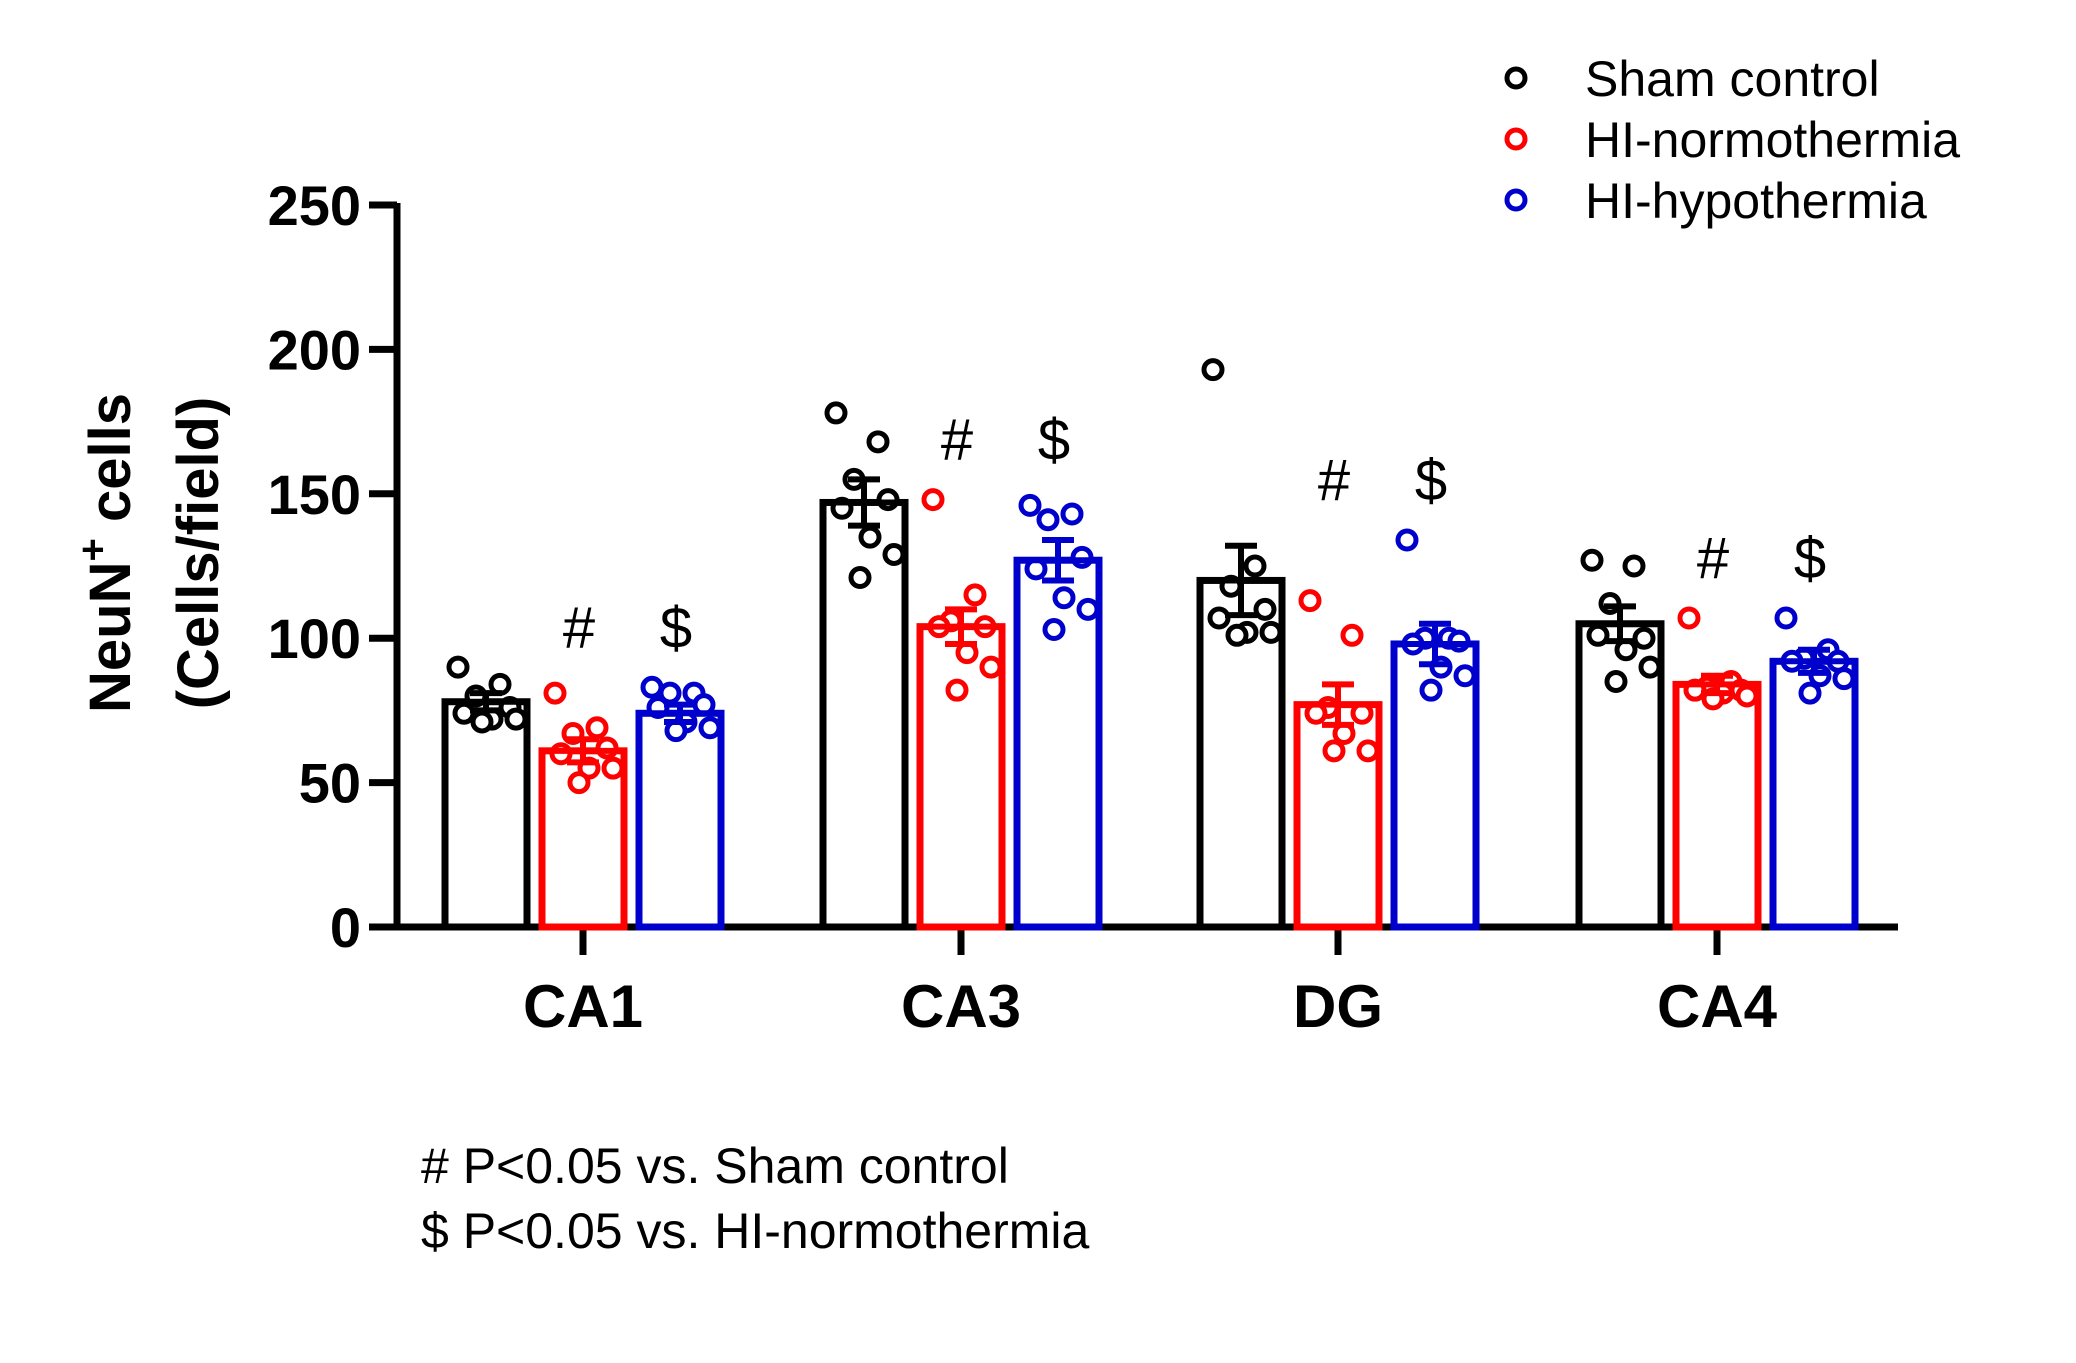 The height and width of the screenshot is (1363, 2076). I want to click on error-bars, so click(1150, 621).